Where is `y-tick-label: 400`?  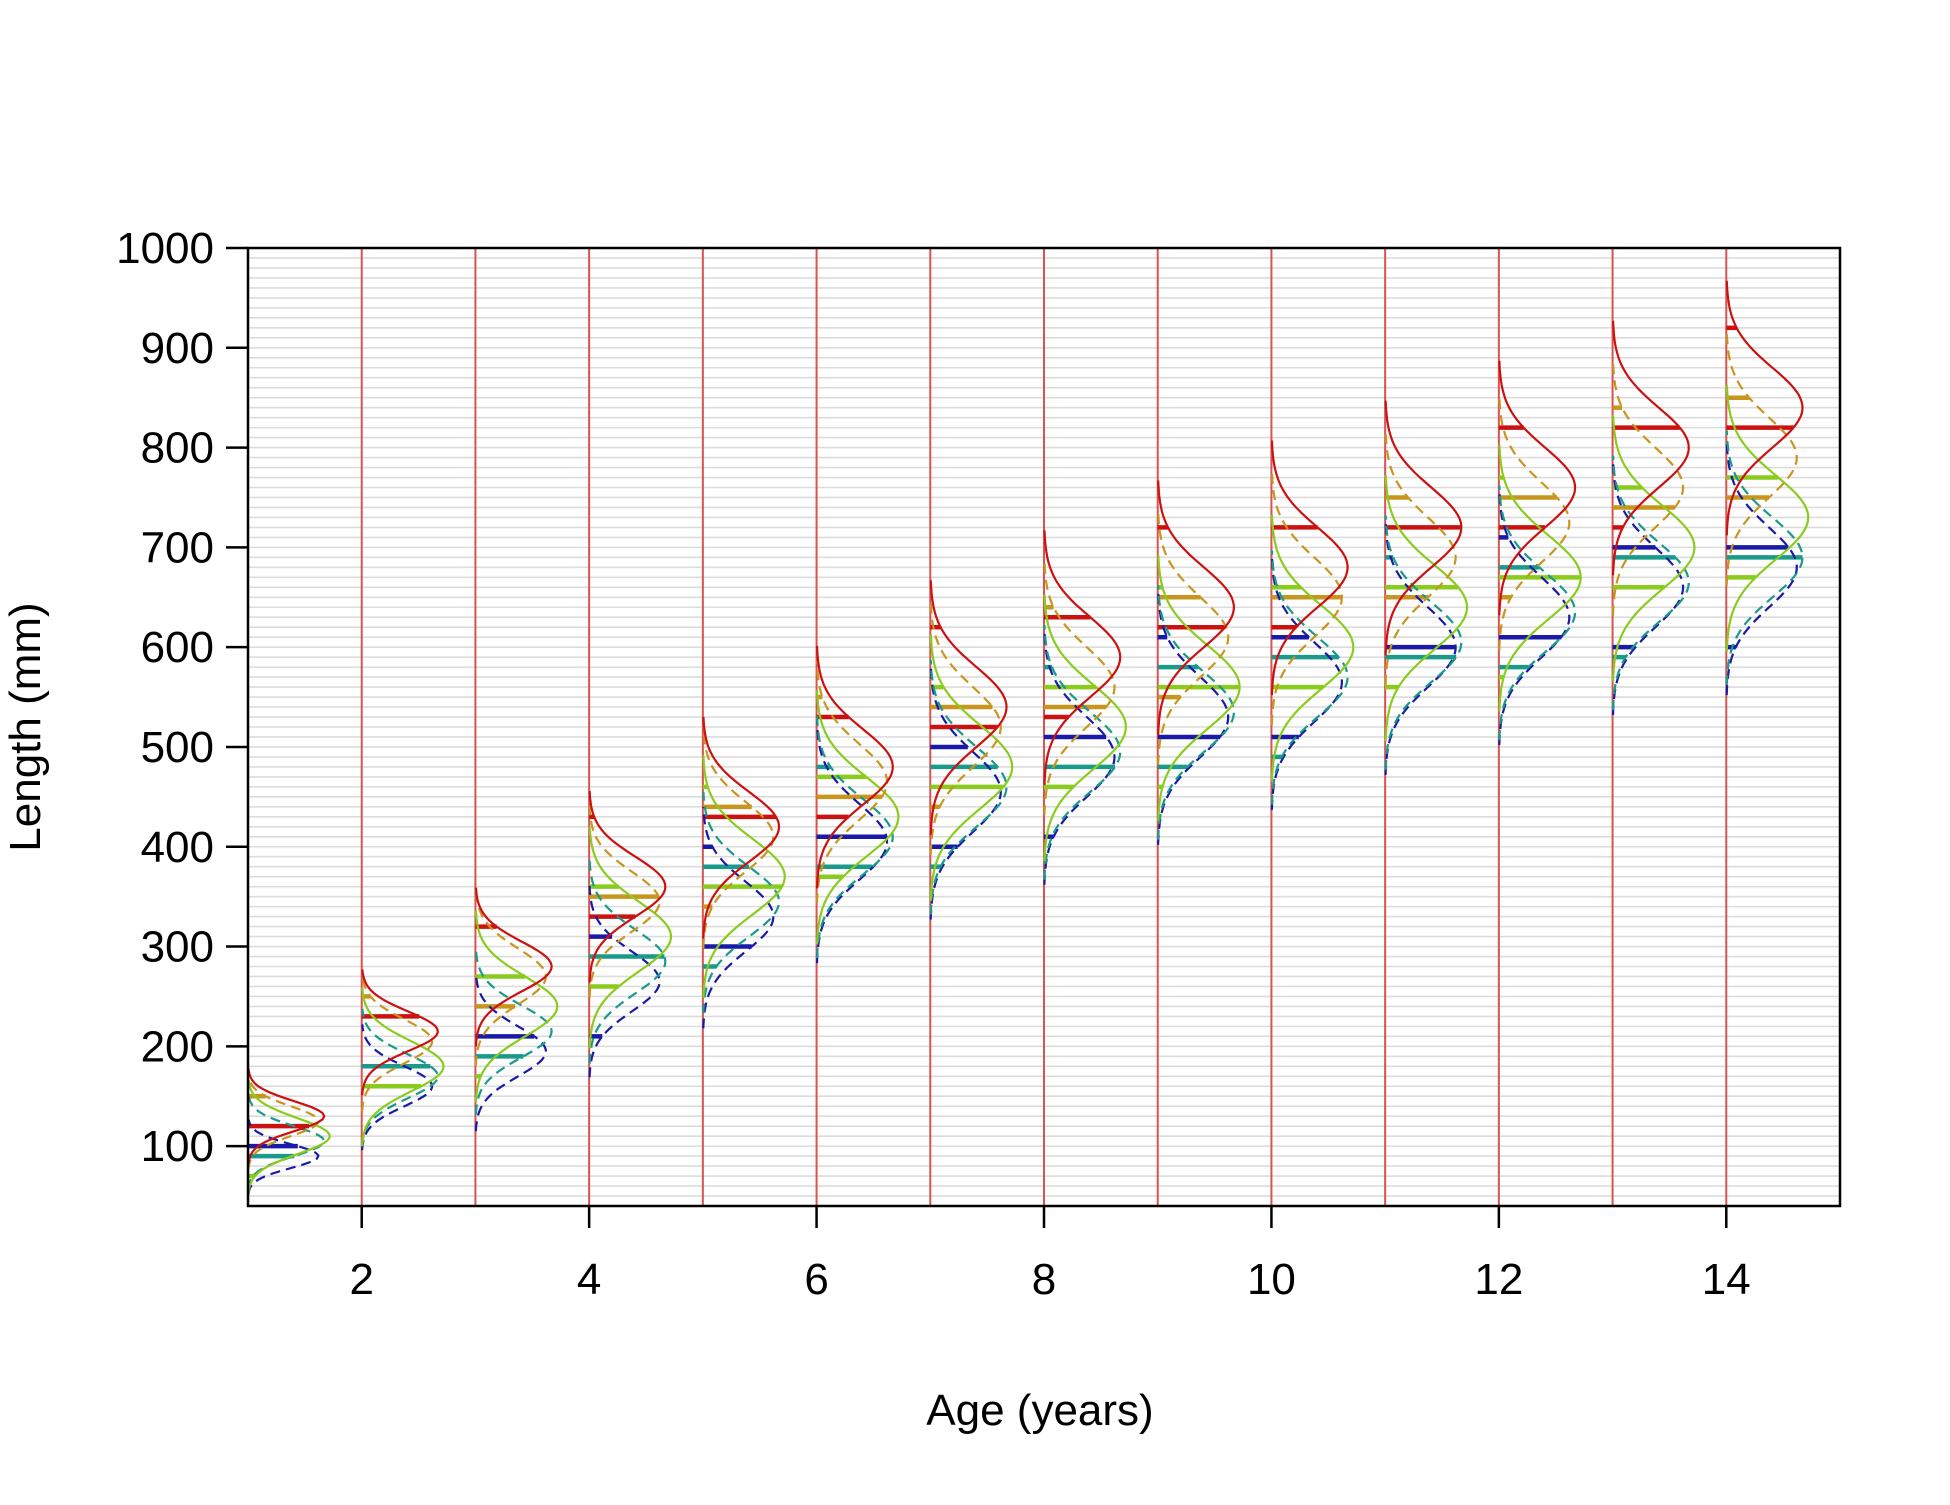 y-tick-label: 400 is located at coordinates (177, 847).